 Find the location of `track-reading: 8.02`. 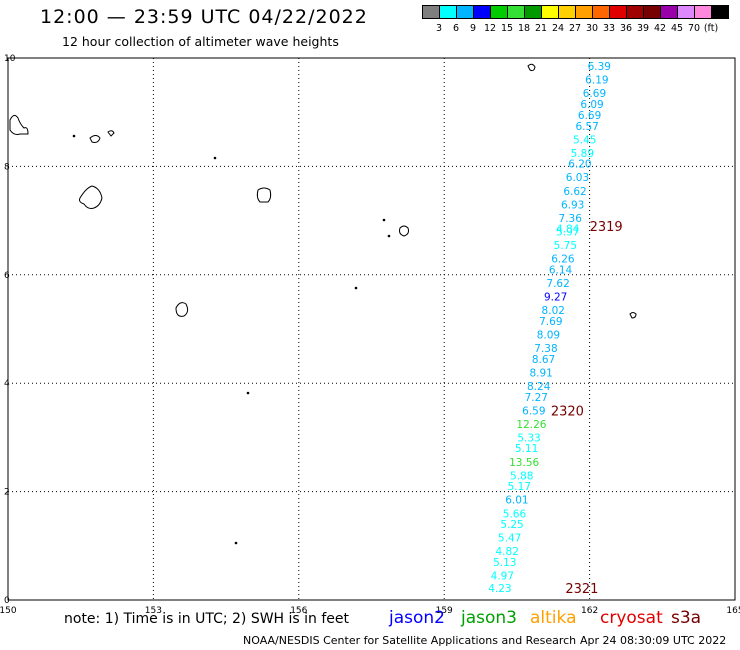

track-reading: 8.02 is located at coordinates (553, 311).